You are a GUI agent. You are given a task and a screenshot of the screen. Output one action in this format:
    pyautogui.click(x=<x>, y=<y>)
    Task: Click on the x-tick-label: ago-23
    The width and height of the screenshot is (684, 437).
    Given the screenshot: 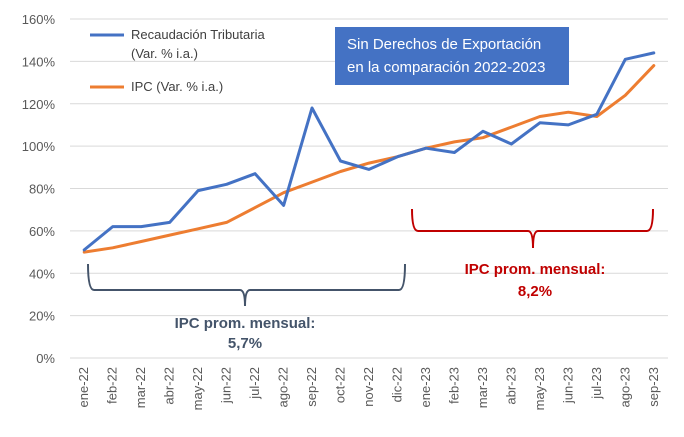 What is the action you would take?
    pyautogui.click(x=624, y=387)
    